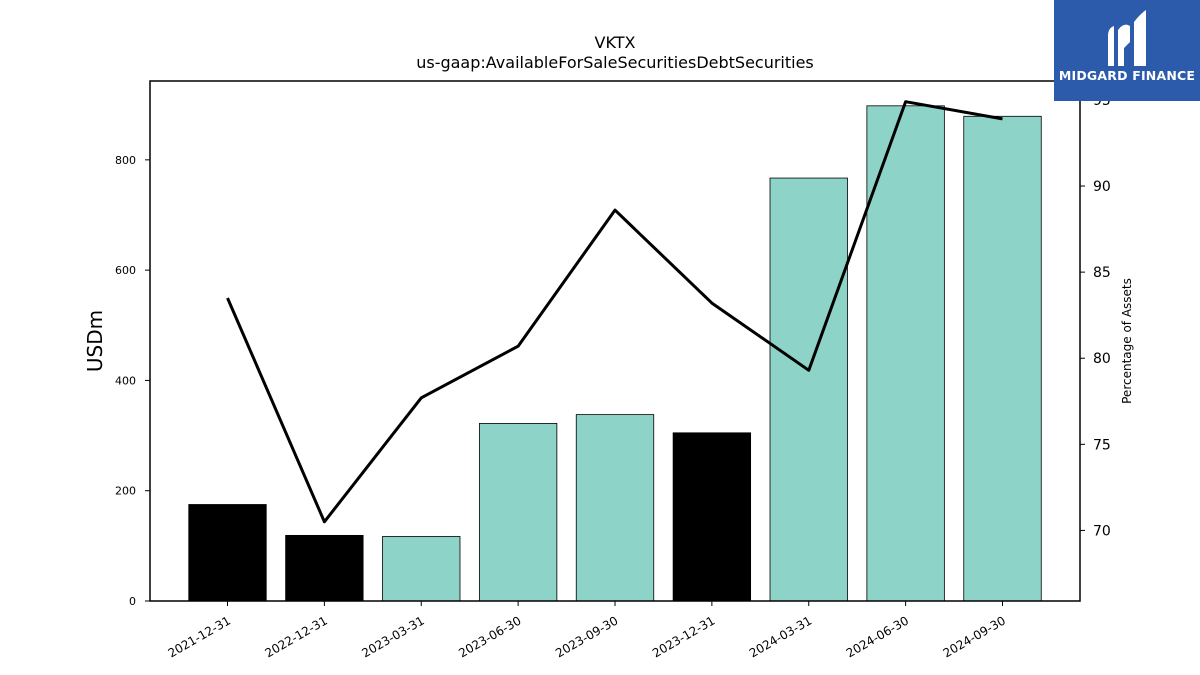 Image resolution: width=1200 pixels, height=675 pixels. I want to click on logo-text: MIDGARD FINANCE, so click(1127, 75).